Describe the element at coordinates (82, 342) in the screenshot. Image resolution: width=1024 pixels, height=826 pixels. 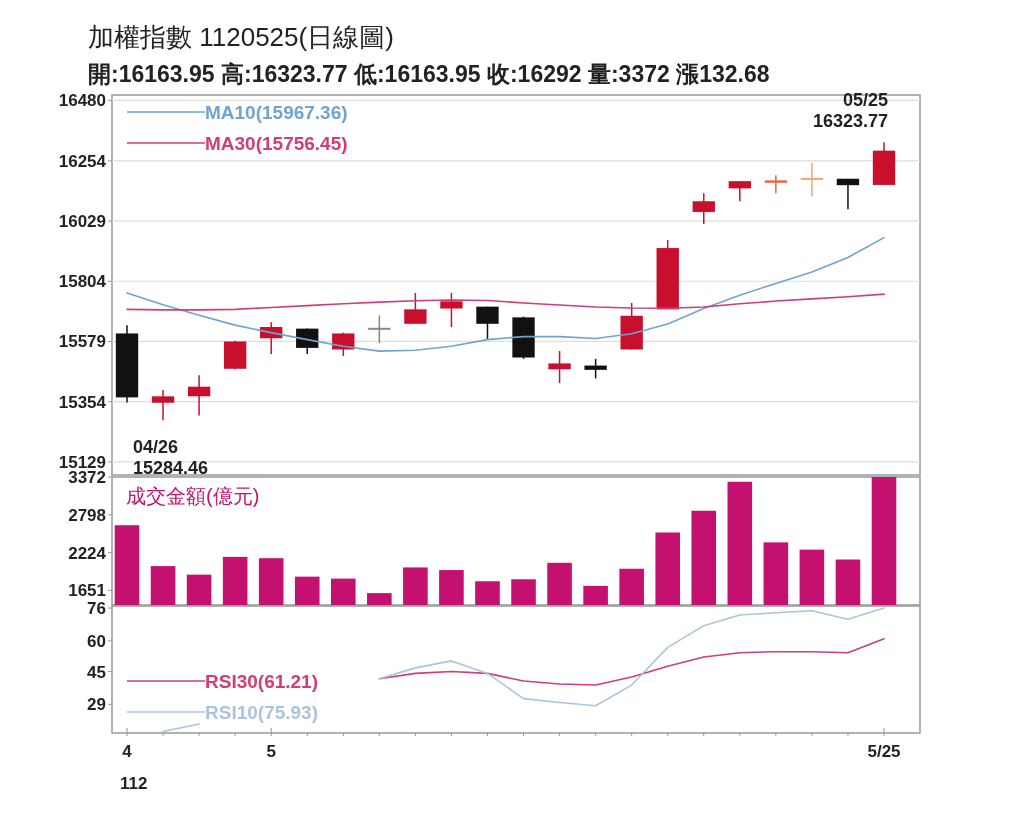
I see `y-tick-label: 15579` at that location.